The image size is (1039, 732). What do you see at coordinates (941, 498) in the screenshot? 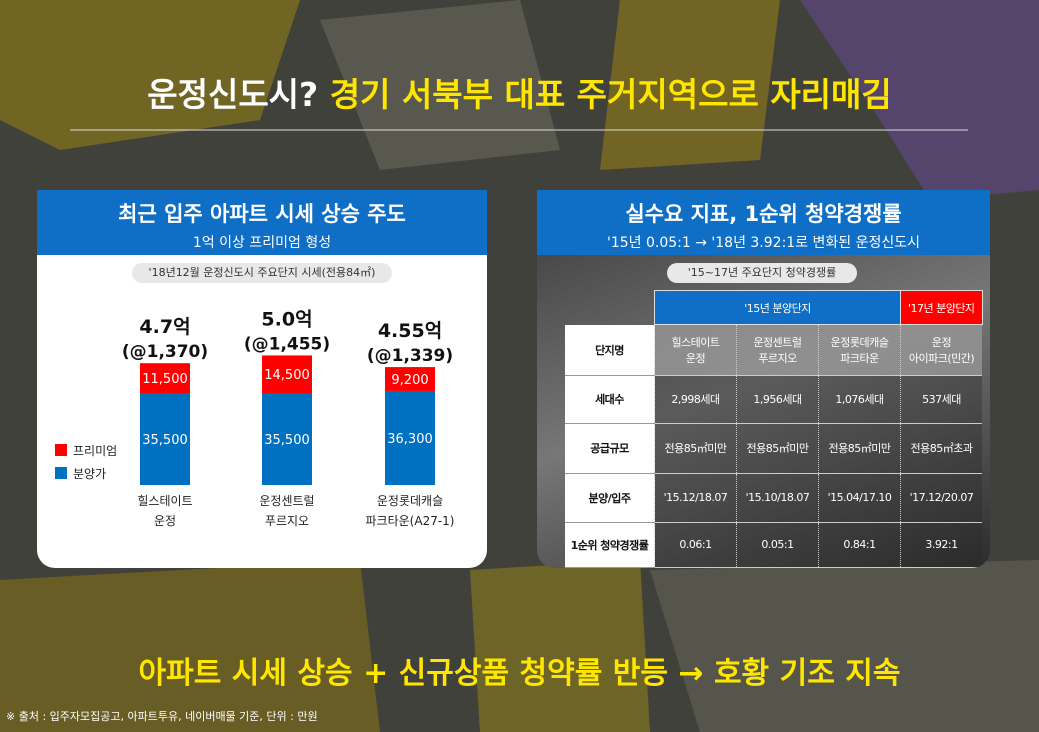
I see `table-cell: '17.12/20.07` at bounding box center [941, 498].